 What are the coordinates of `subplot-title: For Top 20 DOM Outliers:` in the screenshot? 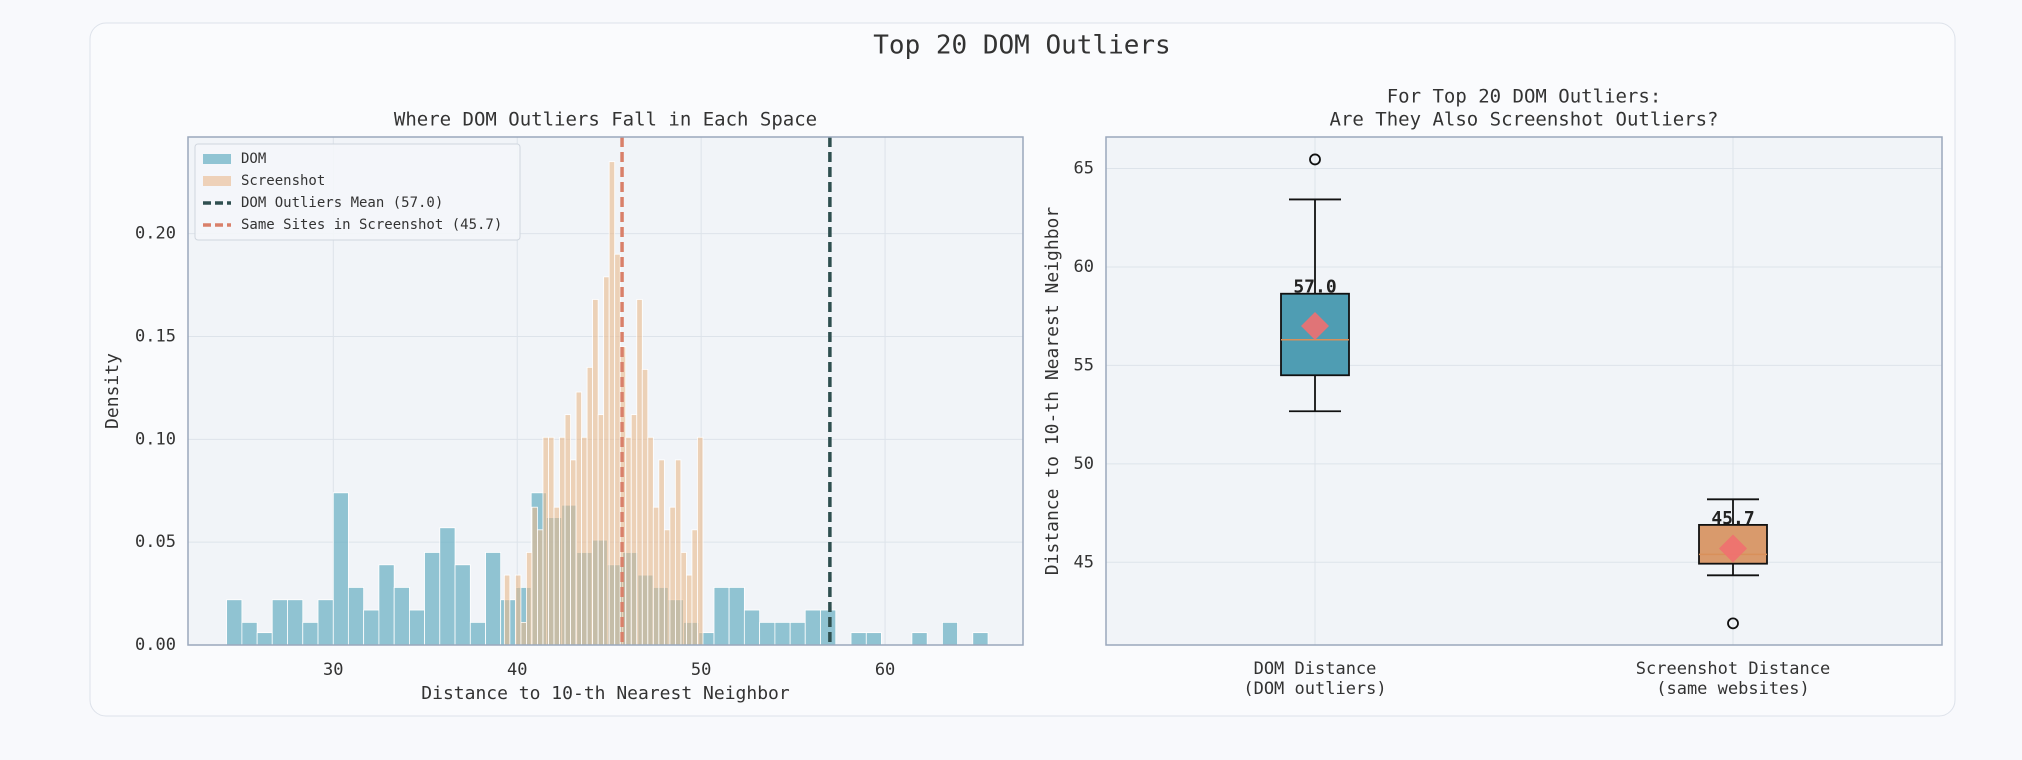 It's located at (1524, 97).